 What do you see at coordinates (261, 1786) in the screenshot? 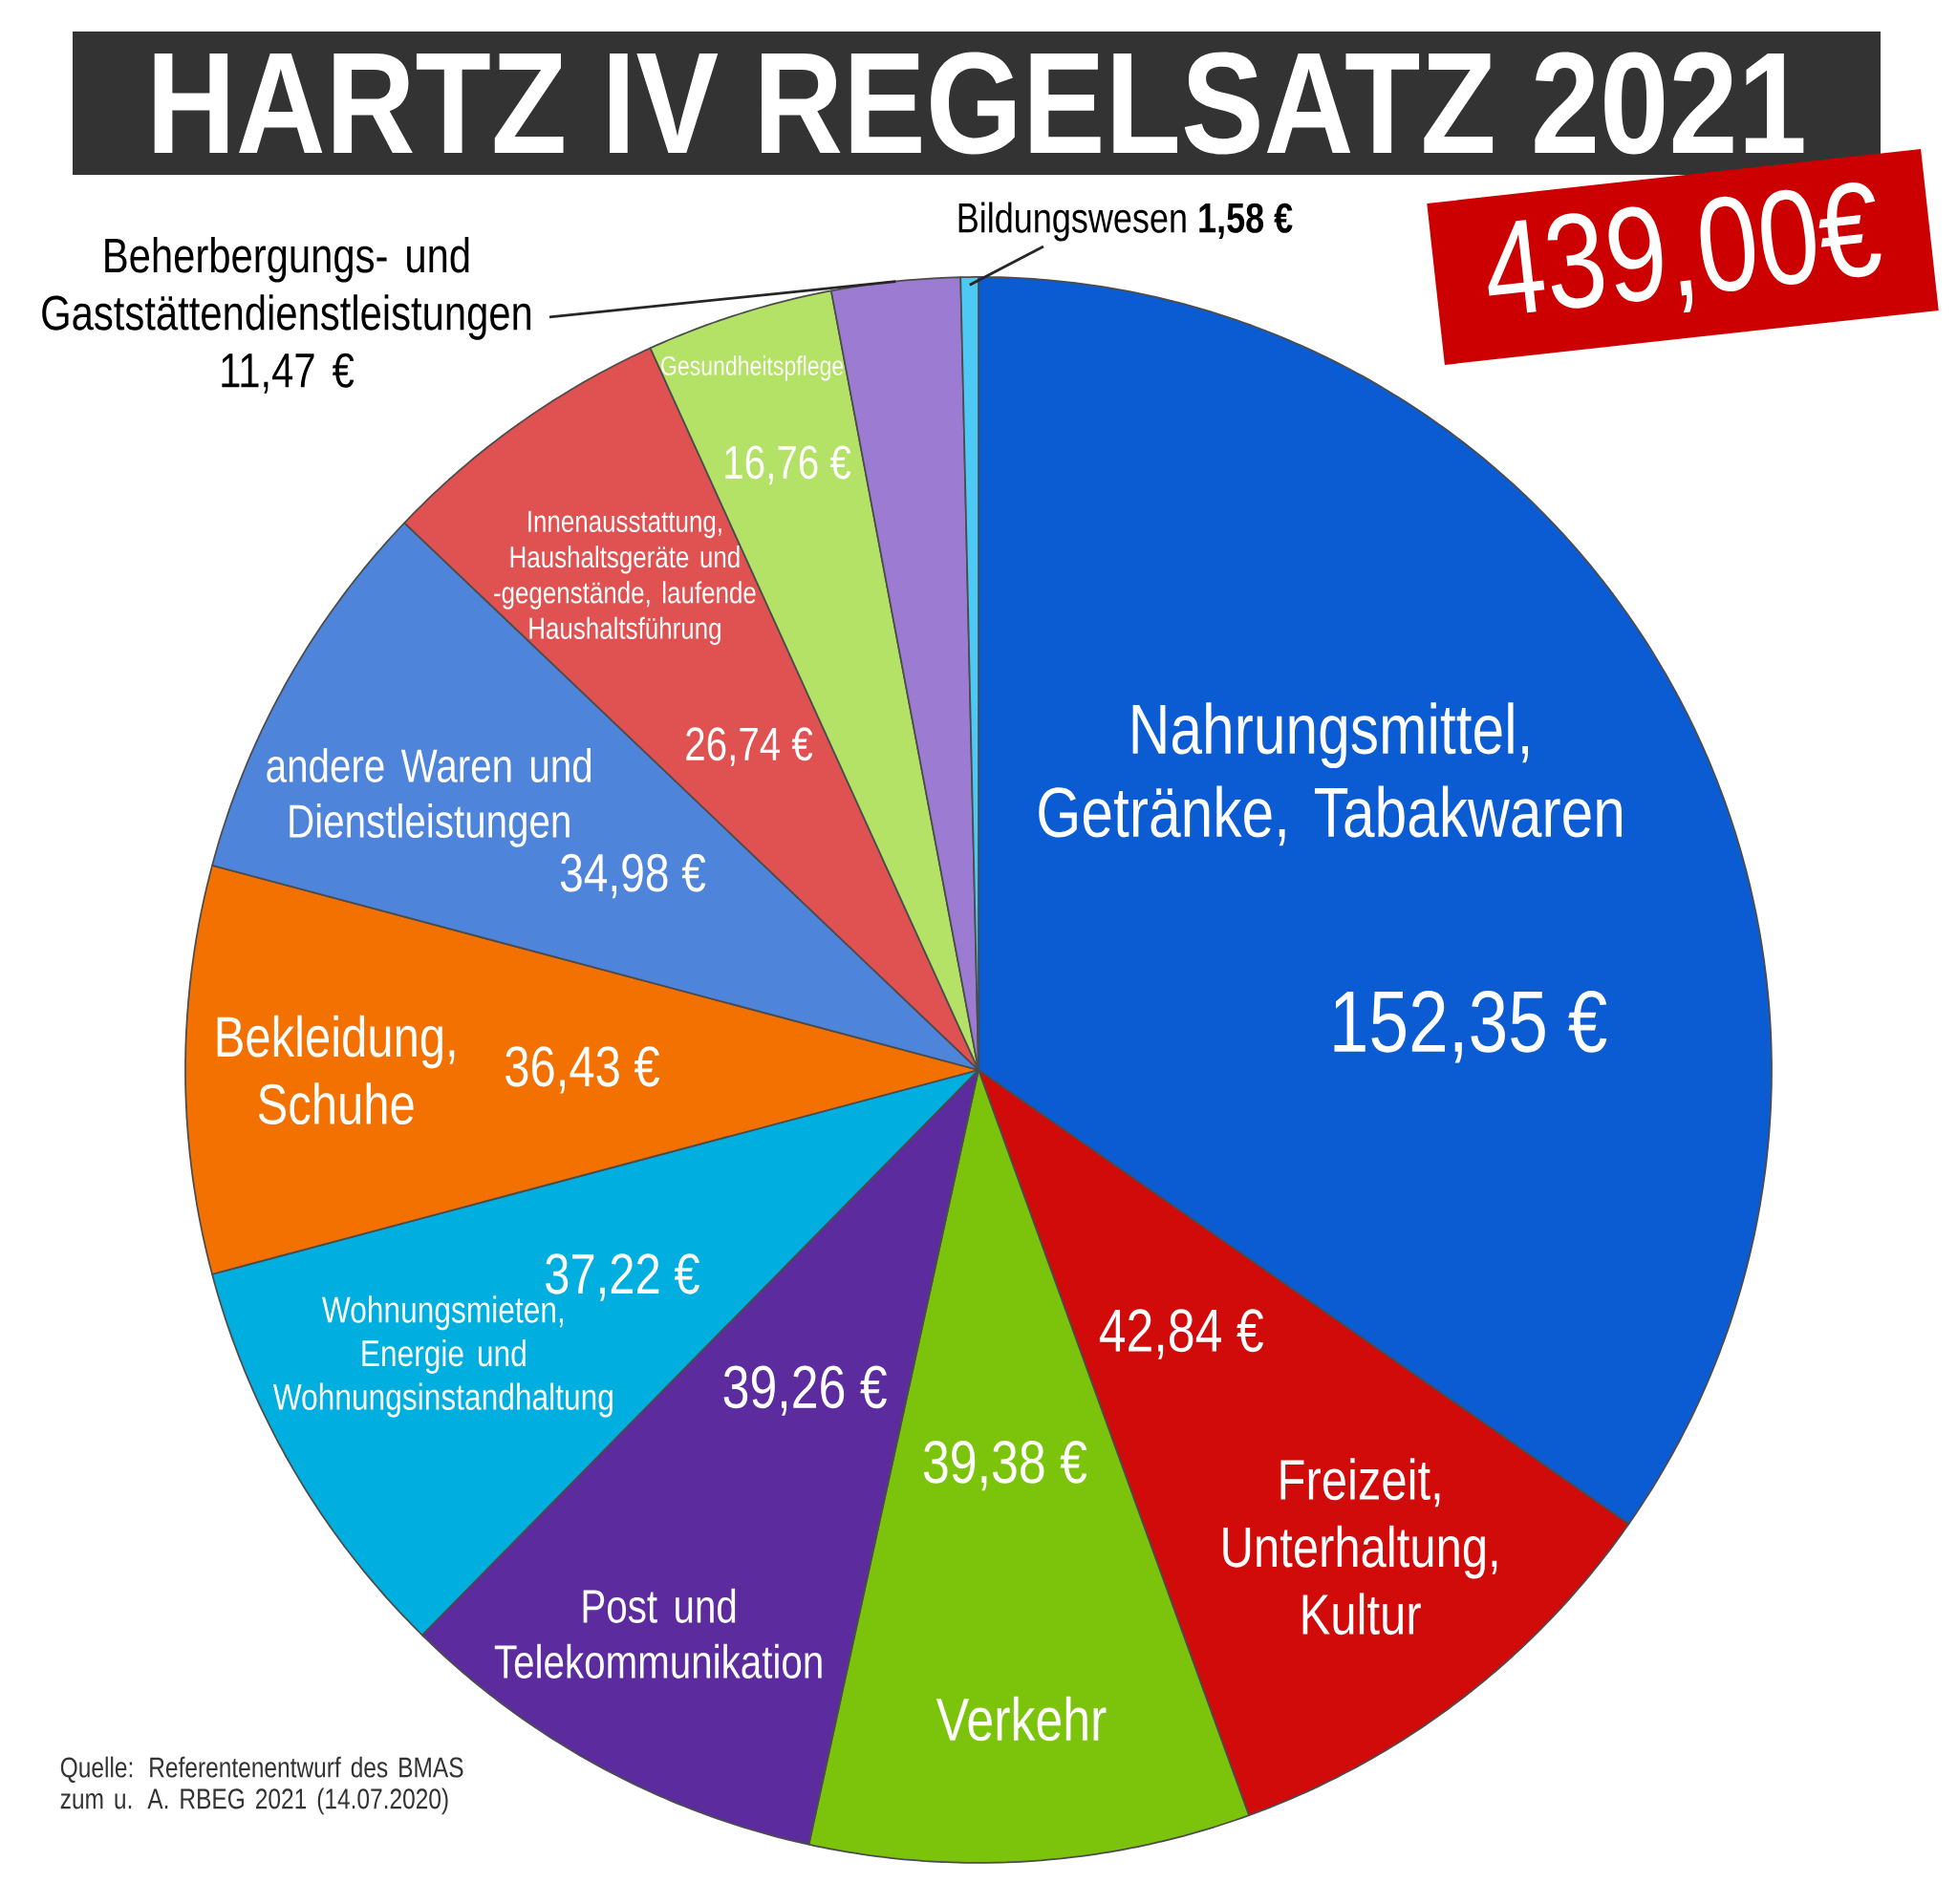
I see `source-note: Quelle: Referentenentwurf des BMAS zum u. A. RBEG 2021 (14.07.2020)` at bounding box center [261, 1786].